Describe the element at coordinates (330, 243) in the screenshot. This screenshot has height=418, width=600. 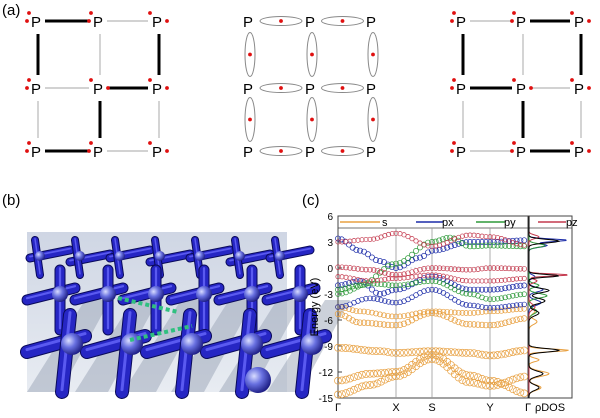
I see `y-tick-label: 3` at that location.